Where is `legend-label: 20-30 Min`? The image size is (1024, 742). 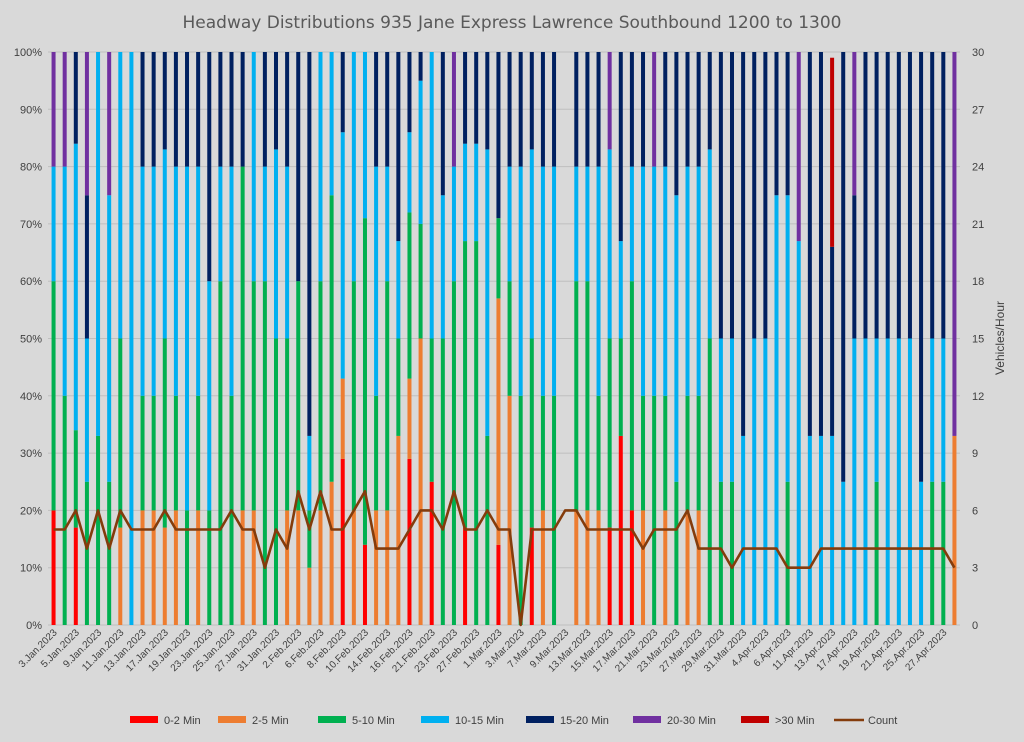 legend-label: 20-30 Min is located at coordinates (691, 721).